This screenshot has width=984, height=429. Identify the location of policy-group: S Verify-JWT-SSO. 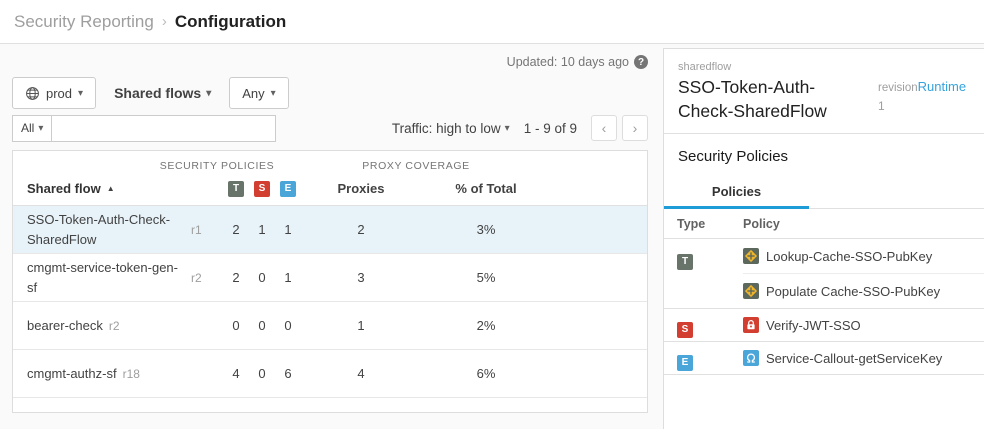
(824, 326).